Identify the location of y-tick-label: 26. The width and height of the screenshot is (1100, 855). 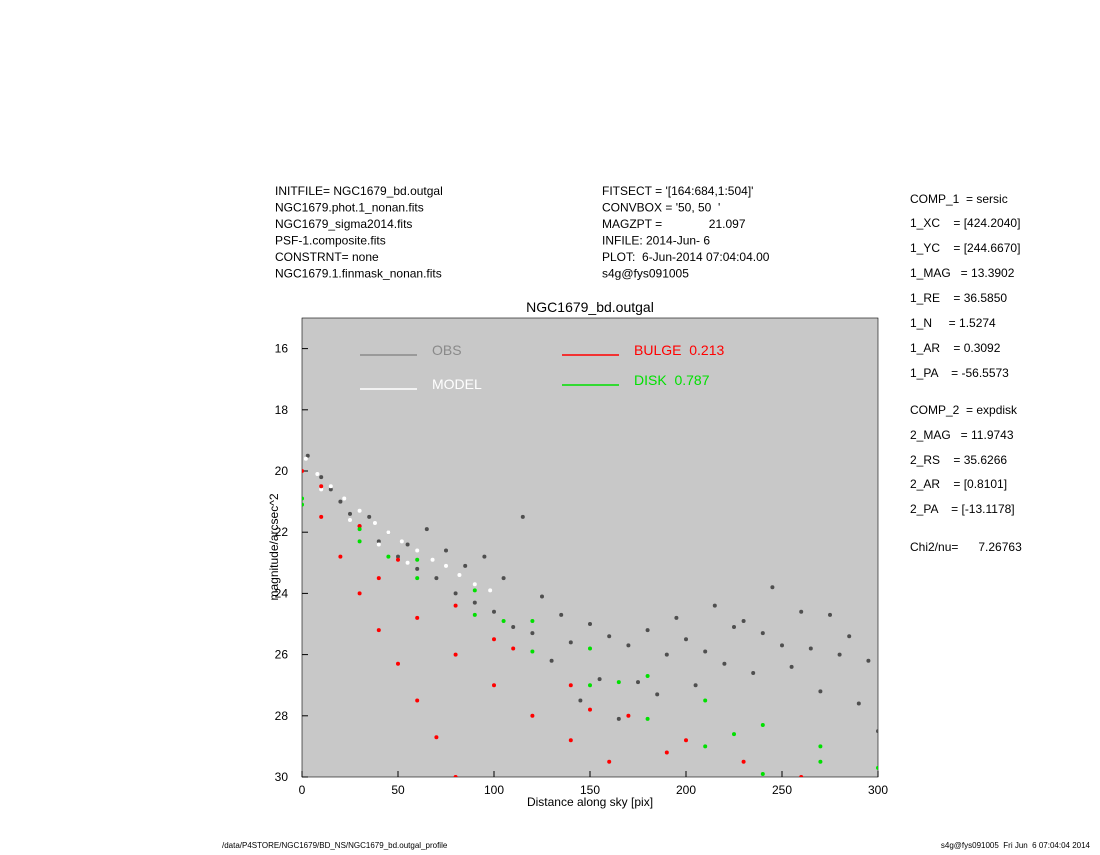
(282, 655).